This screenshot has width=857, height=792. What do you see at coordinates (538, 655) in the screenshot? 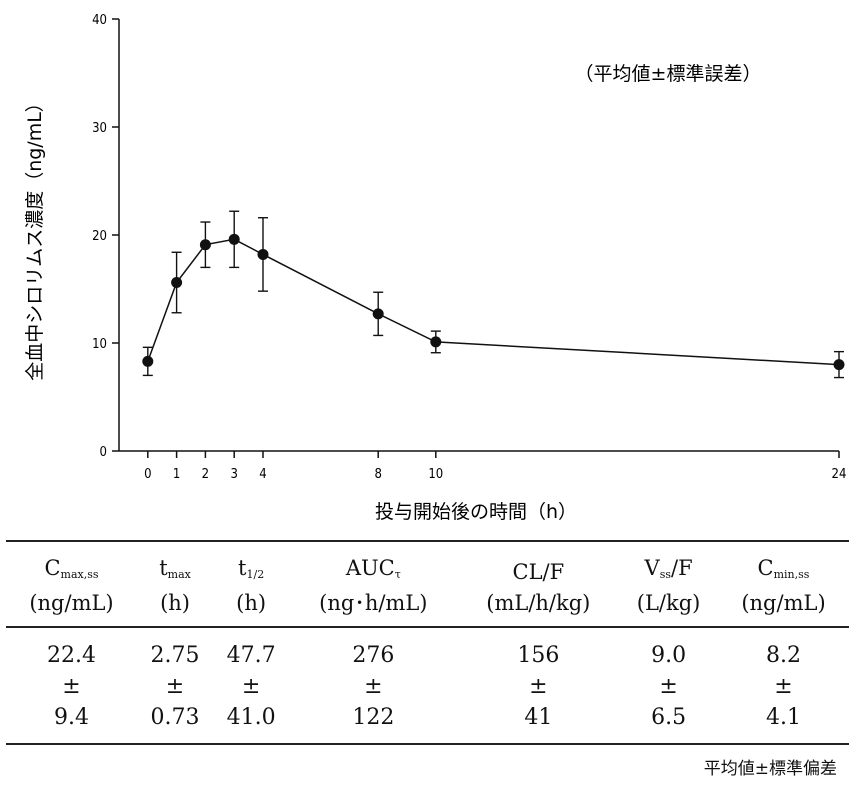
I see `mean-clf: 156` at bounding box center [538, 655].